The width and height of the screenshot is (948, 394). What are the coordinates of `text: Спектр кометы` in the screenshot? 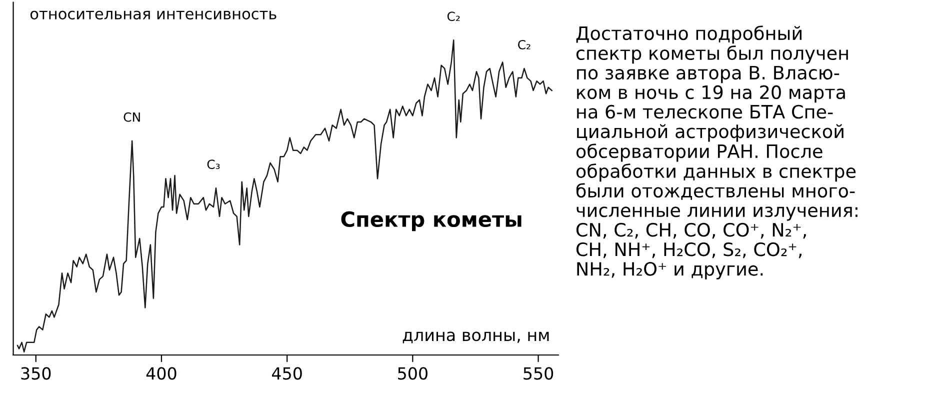 It's located at (431, 221).